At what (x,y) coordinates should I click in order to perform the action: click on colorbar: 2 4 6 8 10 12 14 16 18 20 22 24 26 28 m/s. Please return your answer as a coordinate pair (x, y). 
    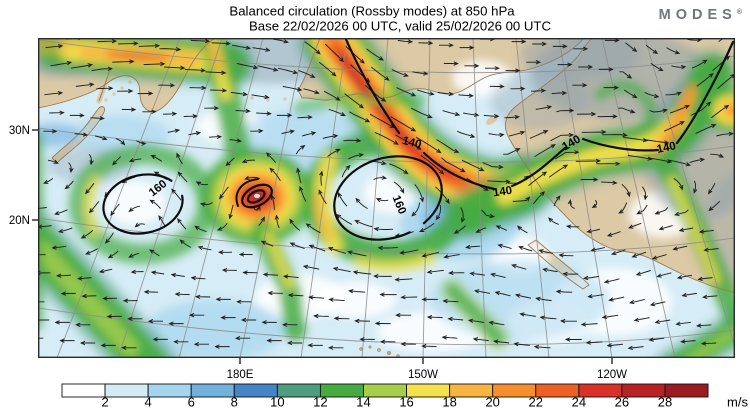
    Looking at the image, I should click on (404, 395).